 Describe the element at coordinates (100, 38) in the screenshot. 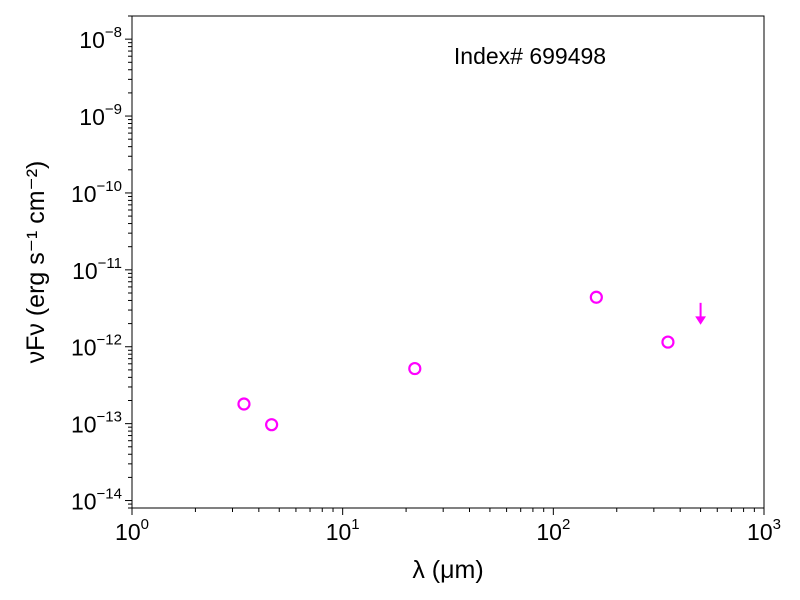

I see `y-tick-label: 10⁻⁸` at that location.